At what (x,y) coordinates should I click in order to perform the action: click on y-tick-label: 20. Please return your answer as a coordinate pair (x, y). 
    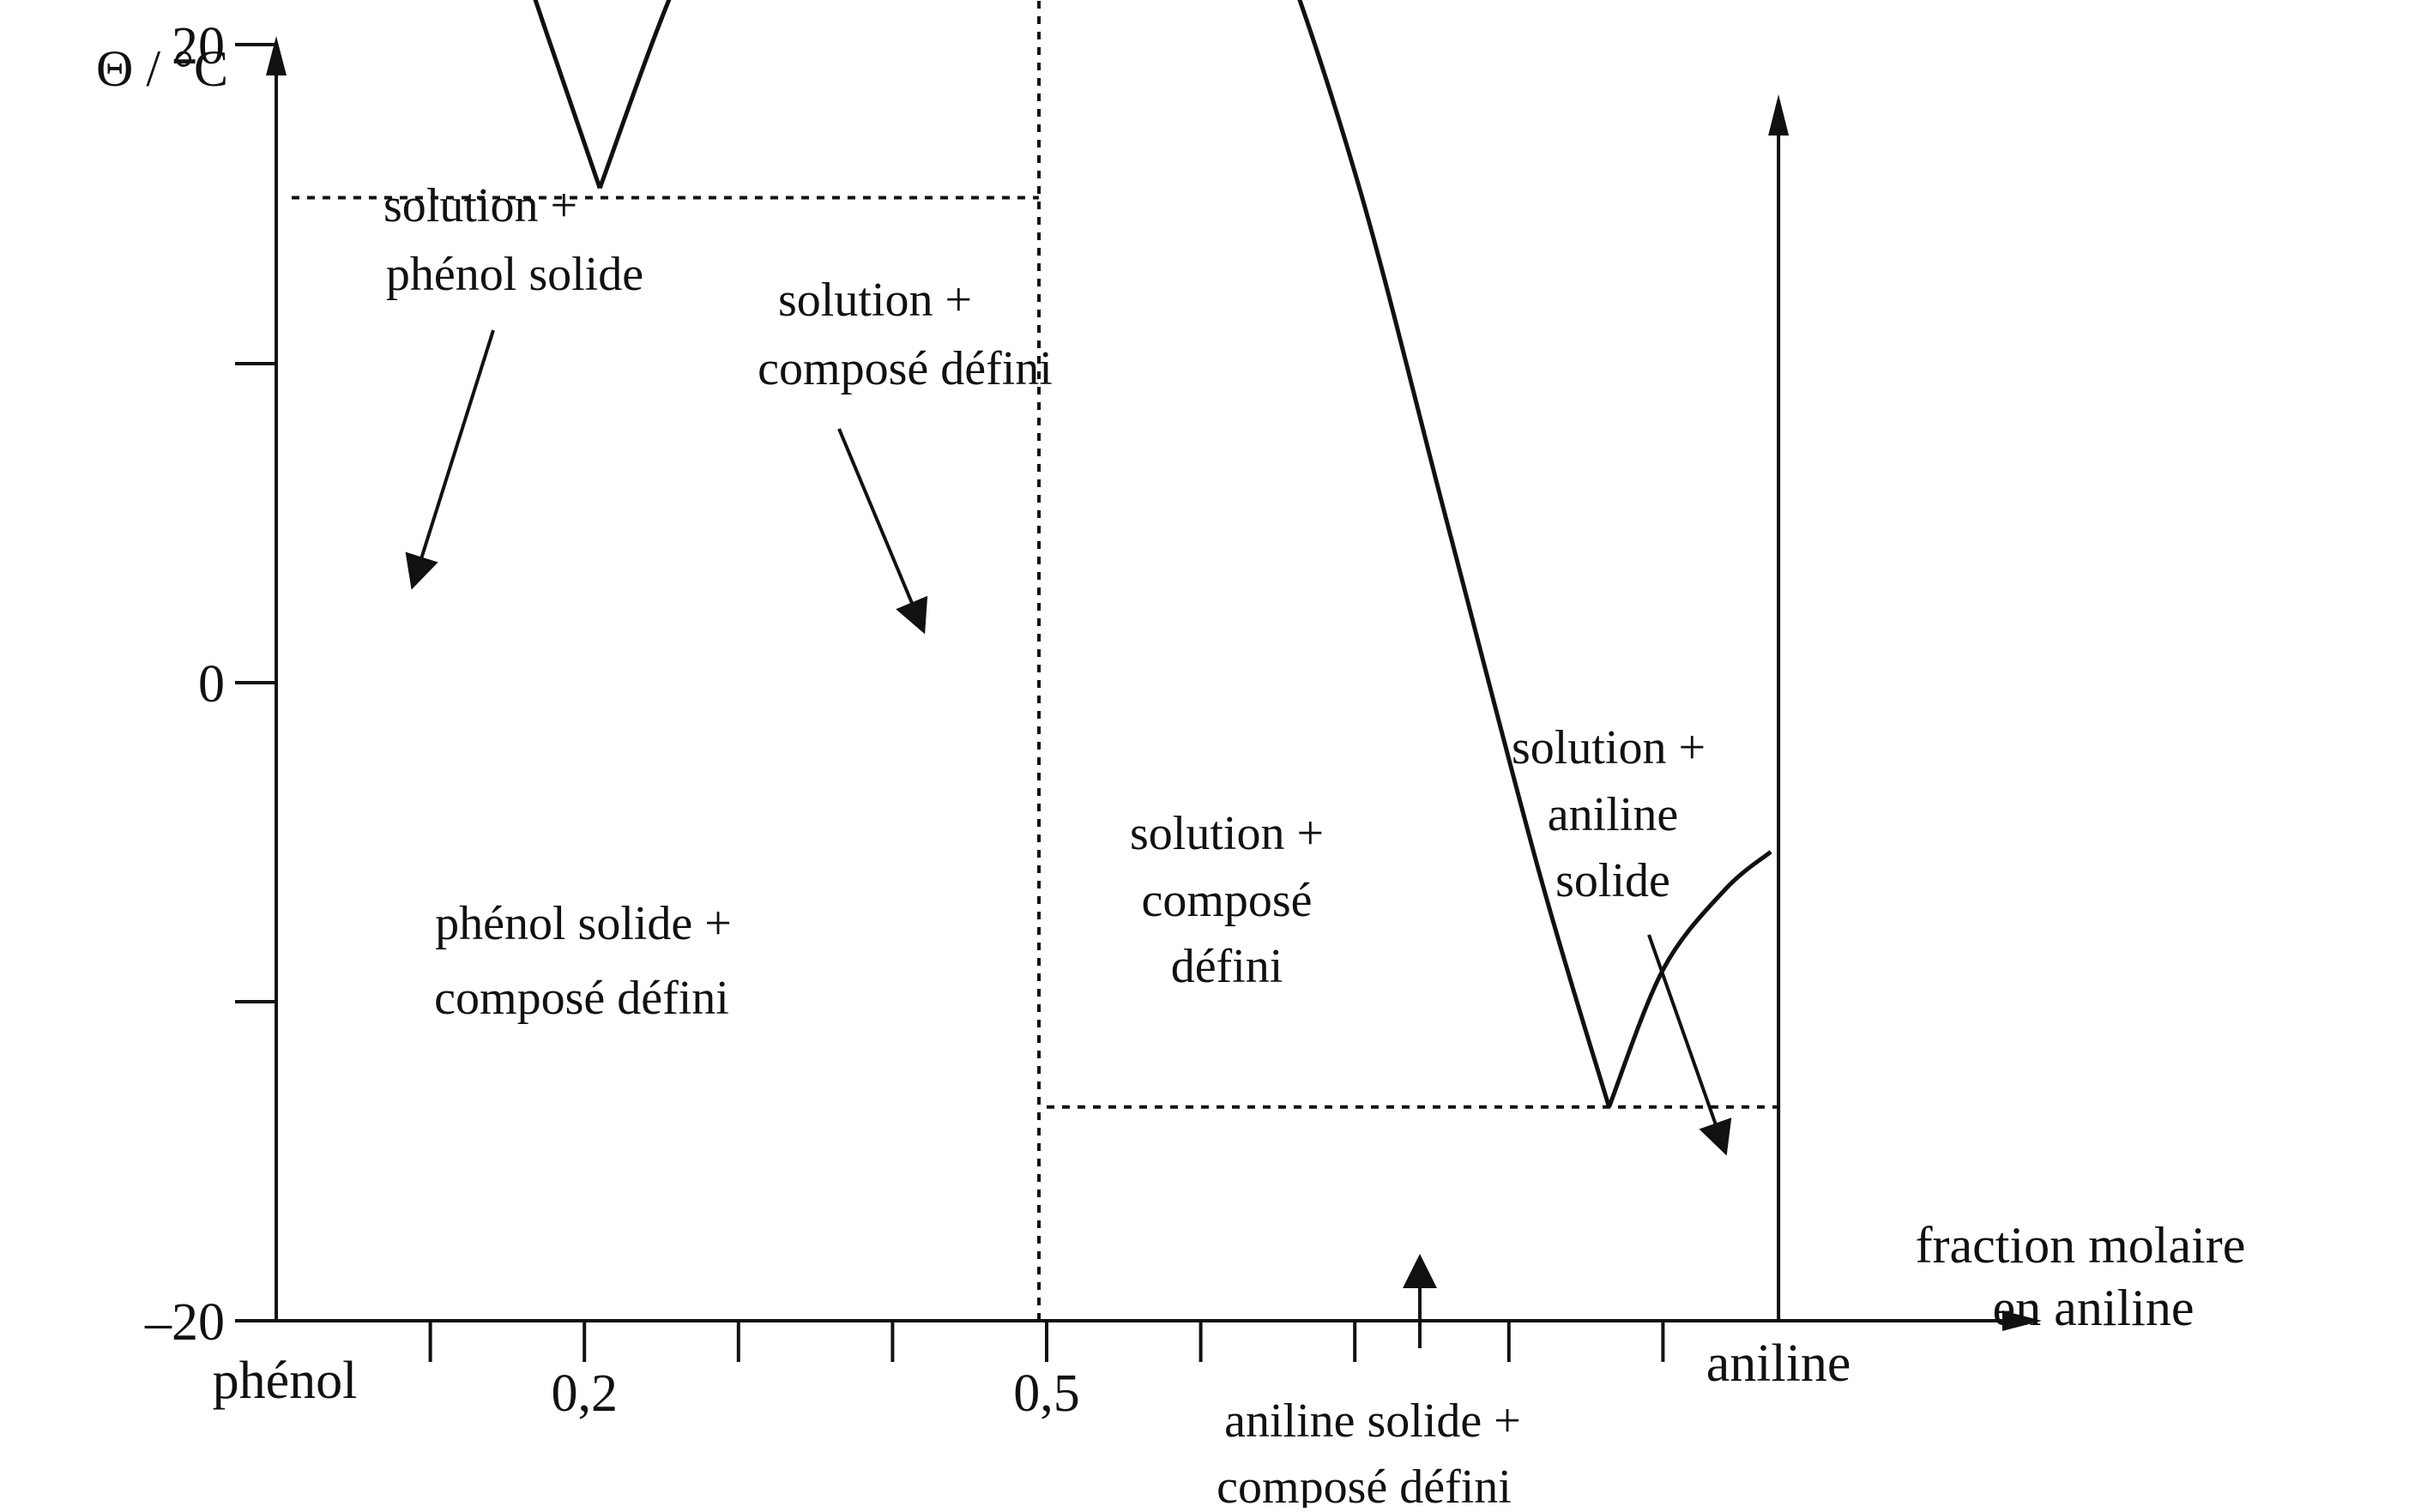
    Looking at the image, I should click on (198, 46).